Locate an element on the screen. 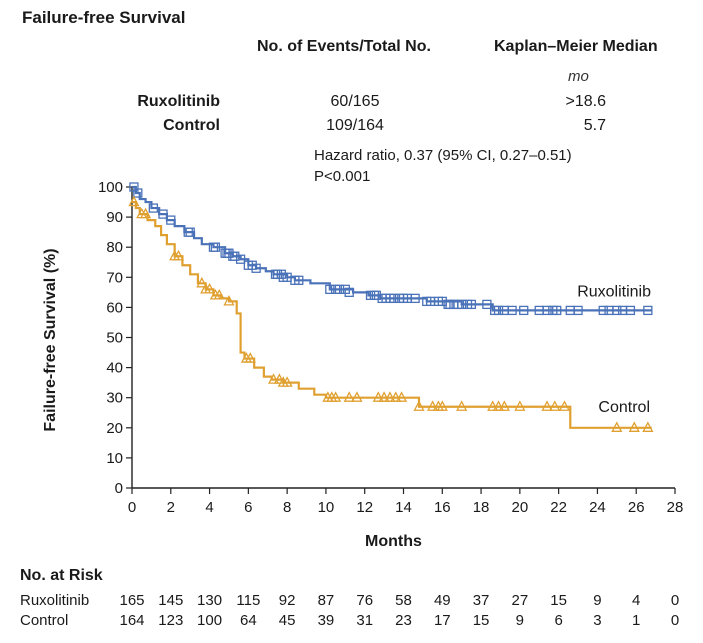  events-ruxolitinib: 60/165 is located at coordinates (355, 101).